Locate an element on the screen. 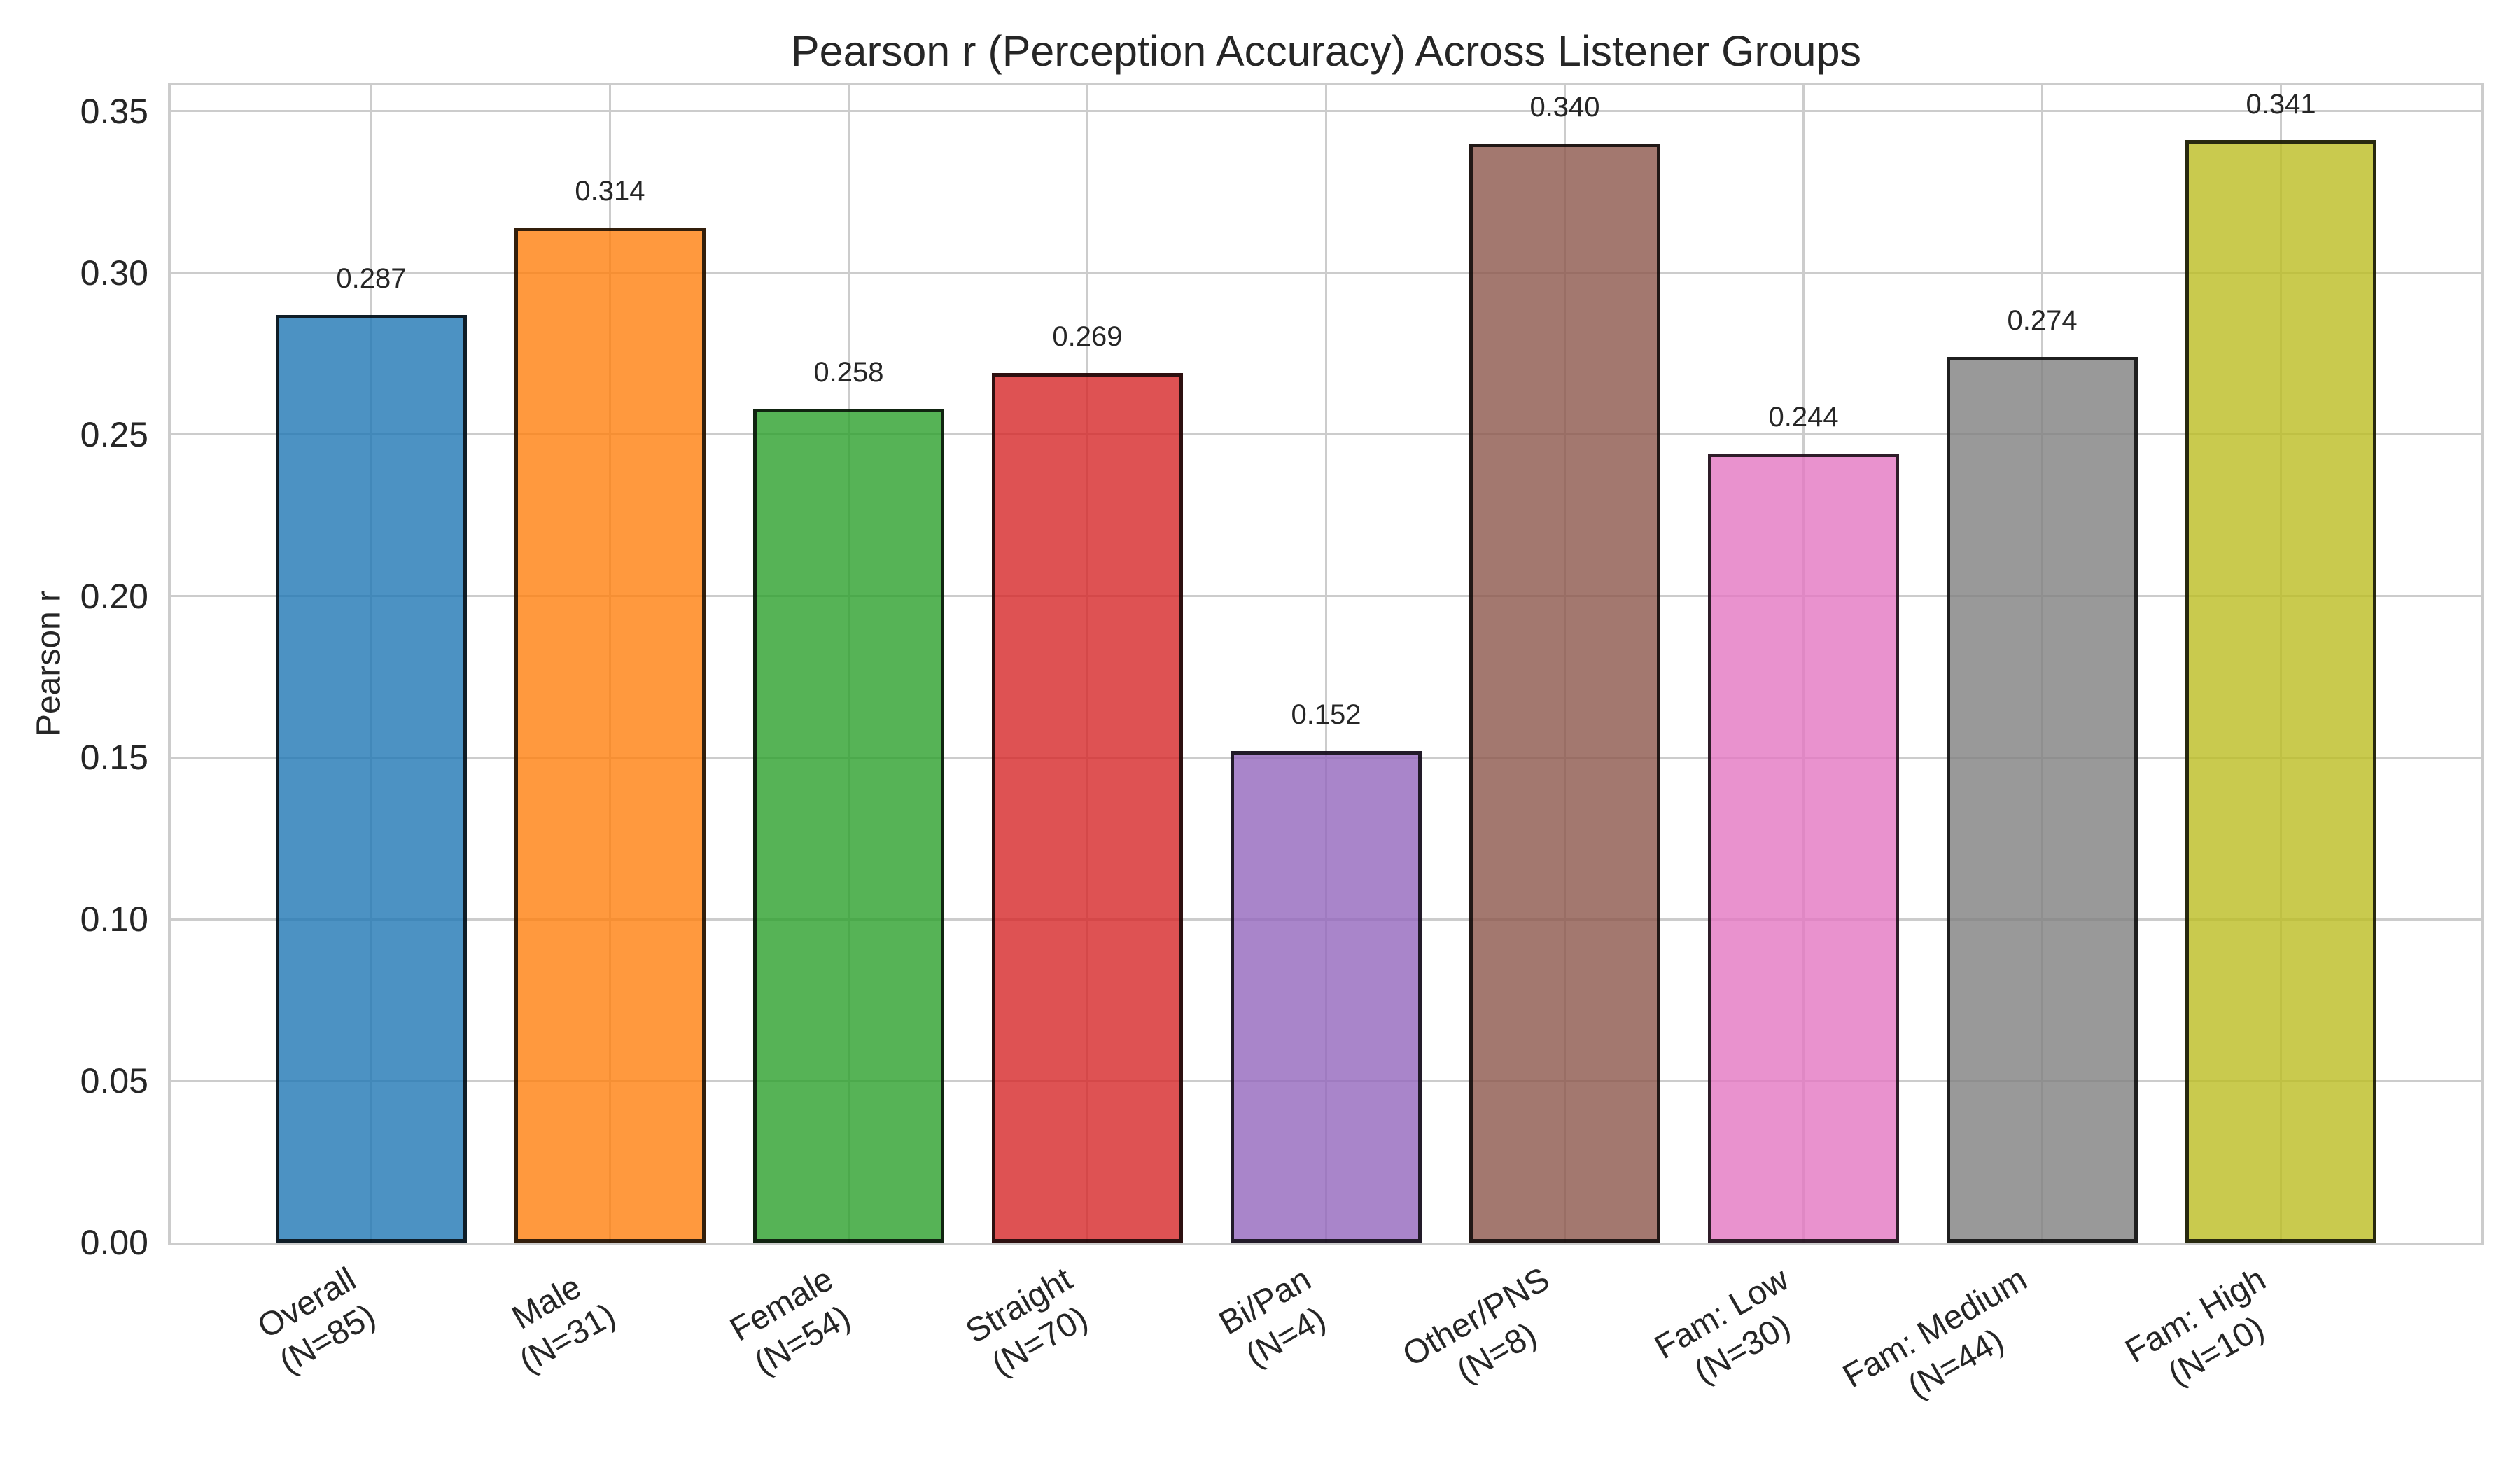  bar-value-label: 0.244 is located at coordinates (1803, 417).